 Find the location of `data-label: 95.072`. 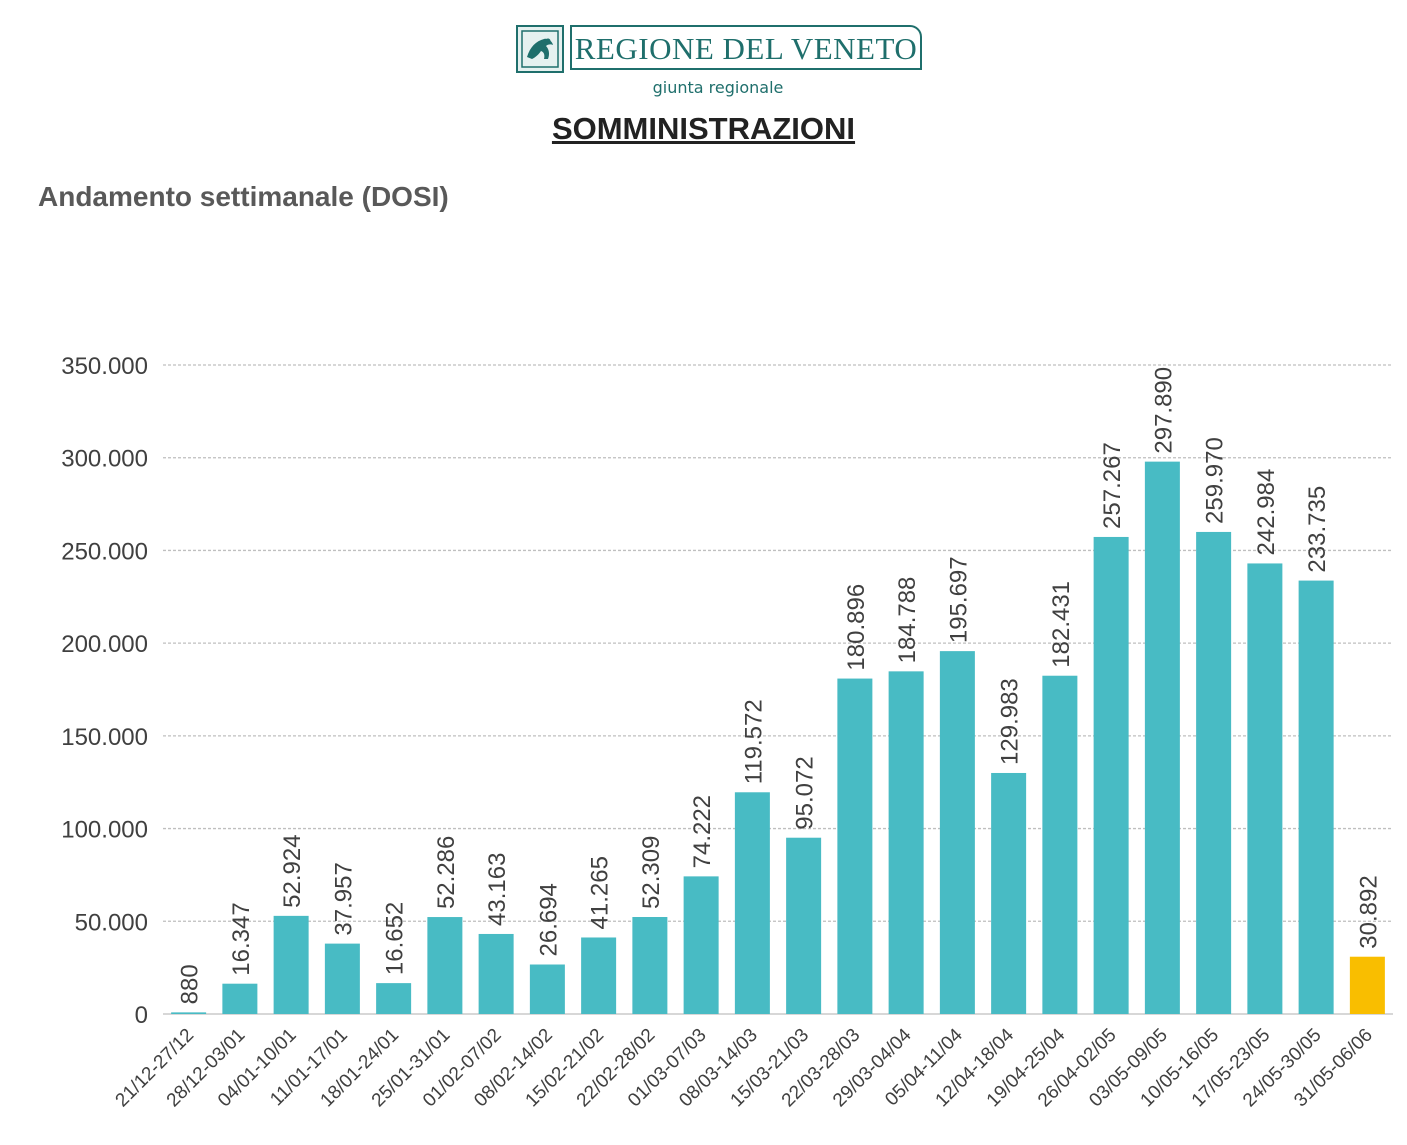

data-label: 95.072 is located at coordinates (805, 792).